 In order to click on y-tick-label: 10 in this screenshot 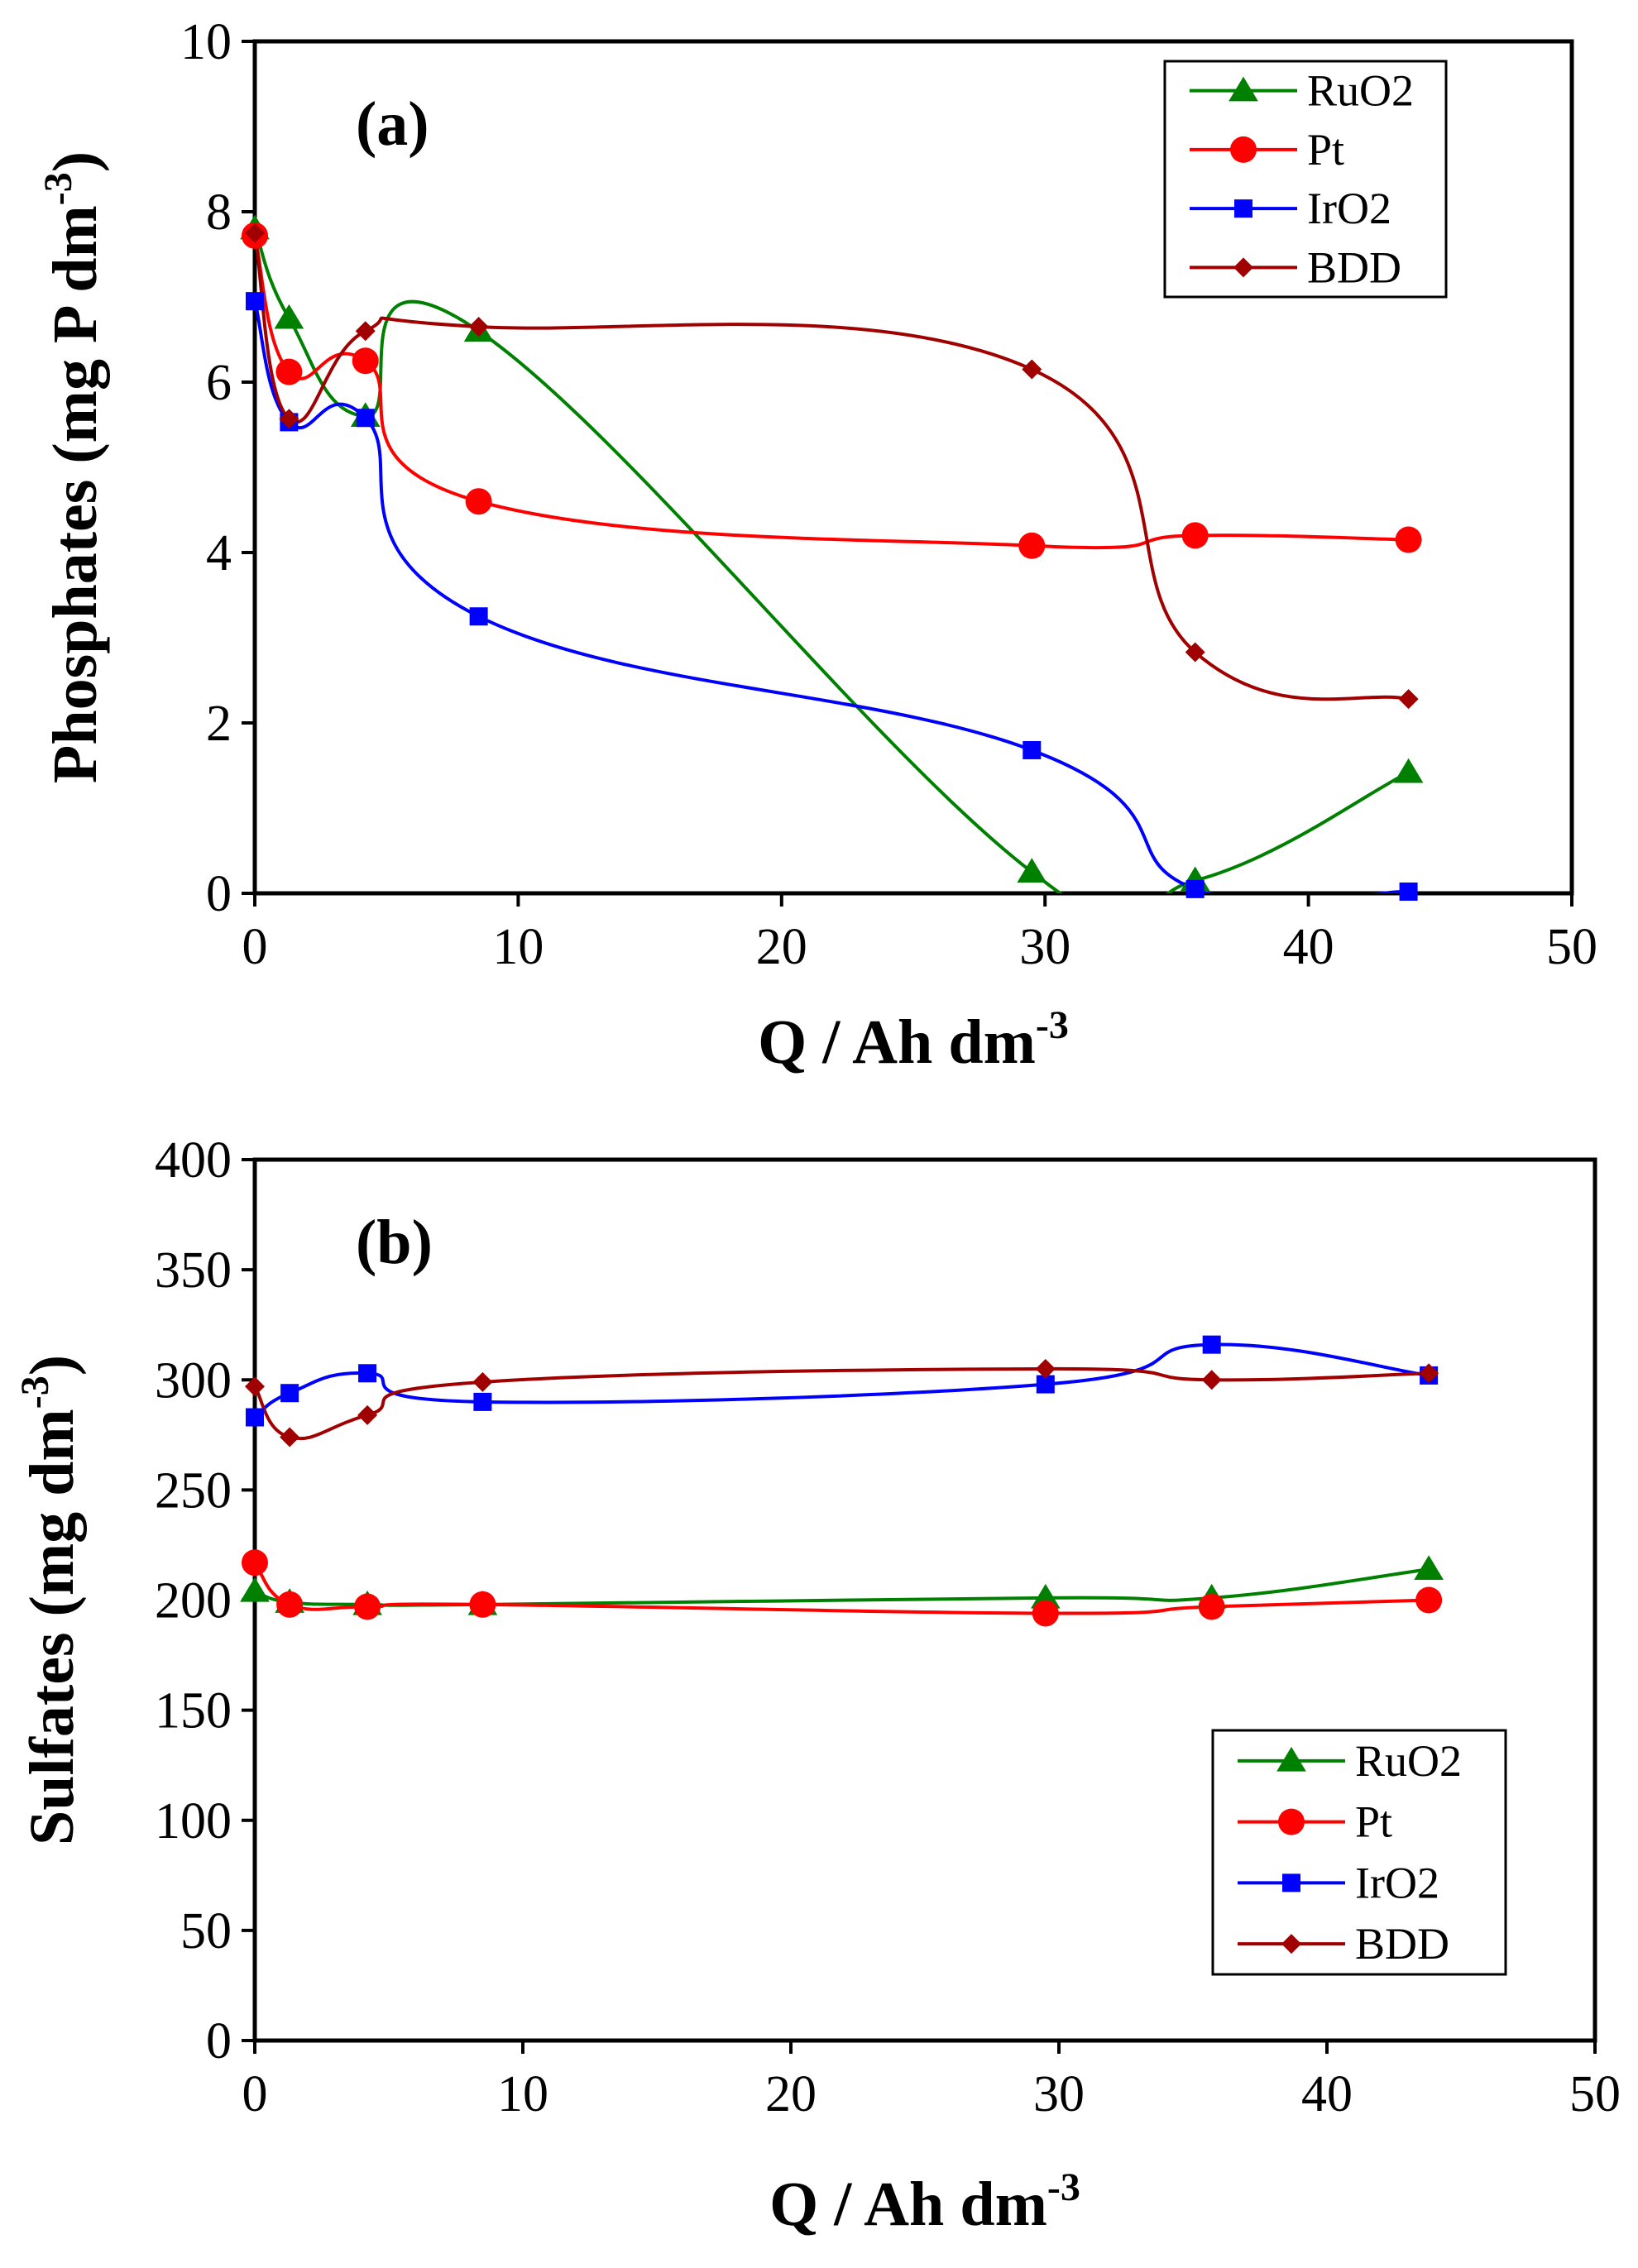, I will do `click(206, 42)`.